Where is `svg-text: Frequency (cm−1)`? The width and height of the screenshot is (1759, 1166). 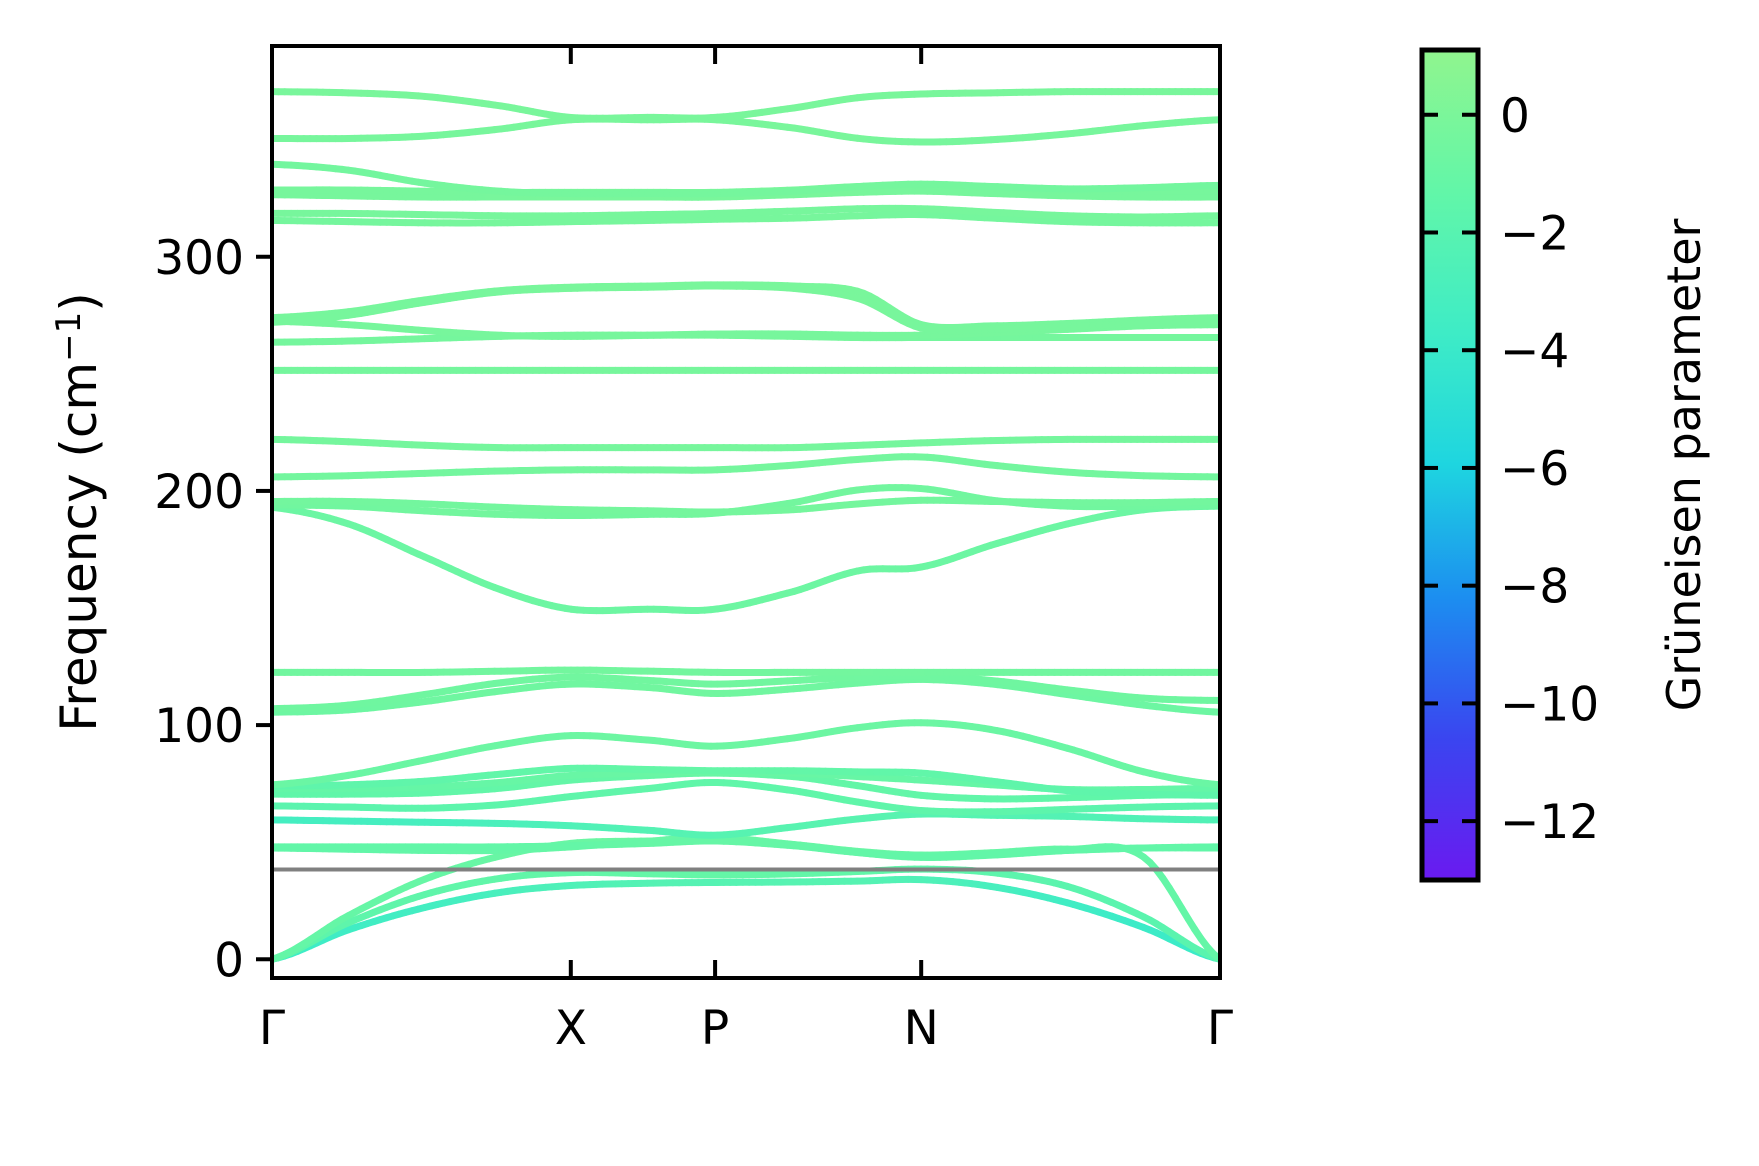 svg-text: Frequency (cm−1) is located at coordinates (78, 512).